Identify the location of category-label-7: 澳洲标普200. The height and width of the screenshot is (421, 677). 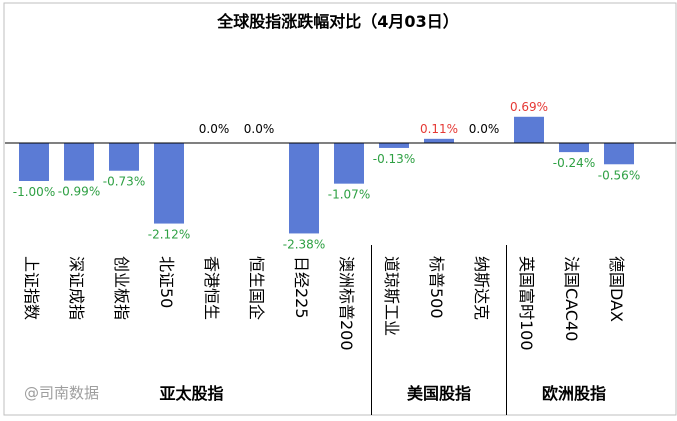
(346, 303).